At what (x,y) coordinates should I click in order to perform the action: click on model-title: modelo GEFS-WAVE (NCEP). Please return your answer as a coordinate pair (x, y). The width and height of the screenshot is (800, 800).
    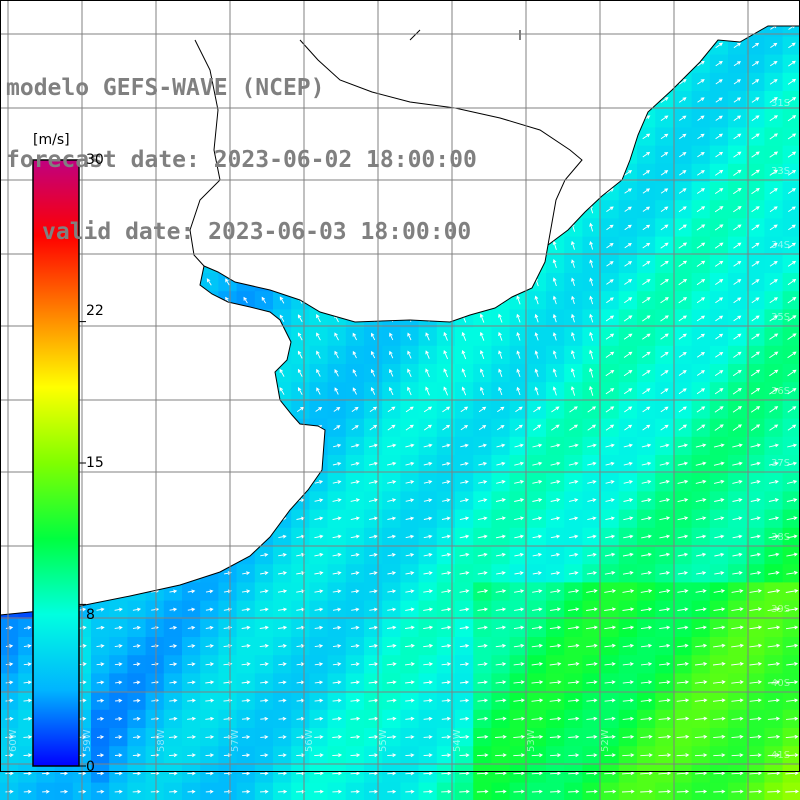
    Looking at the image, I should click on (165, 88).